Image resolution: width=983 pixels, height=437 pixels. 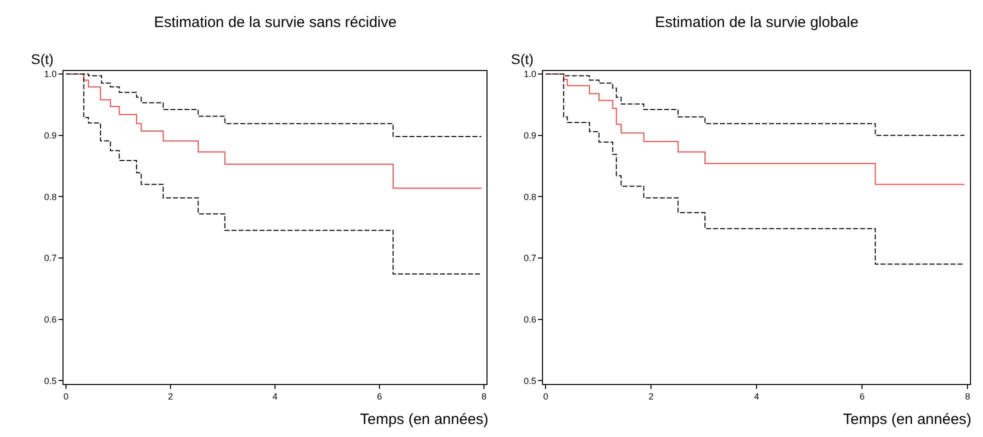 I want to click on chart-title: Estimation de la survie globale, so click(x=756, y=22).